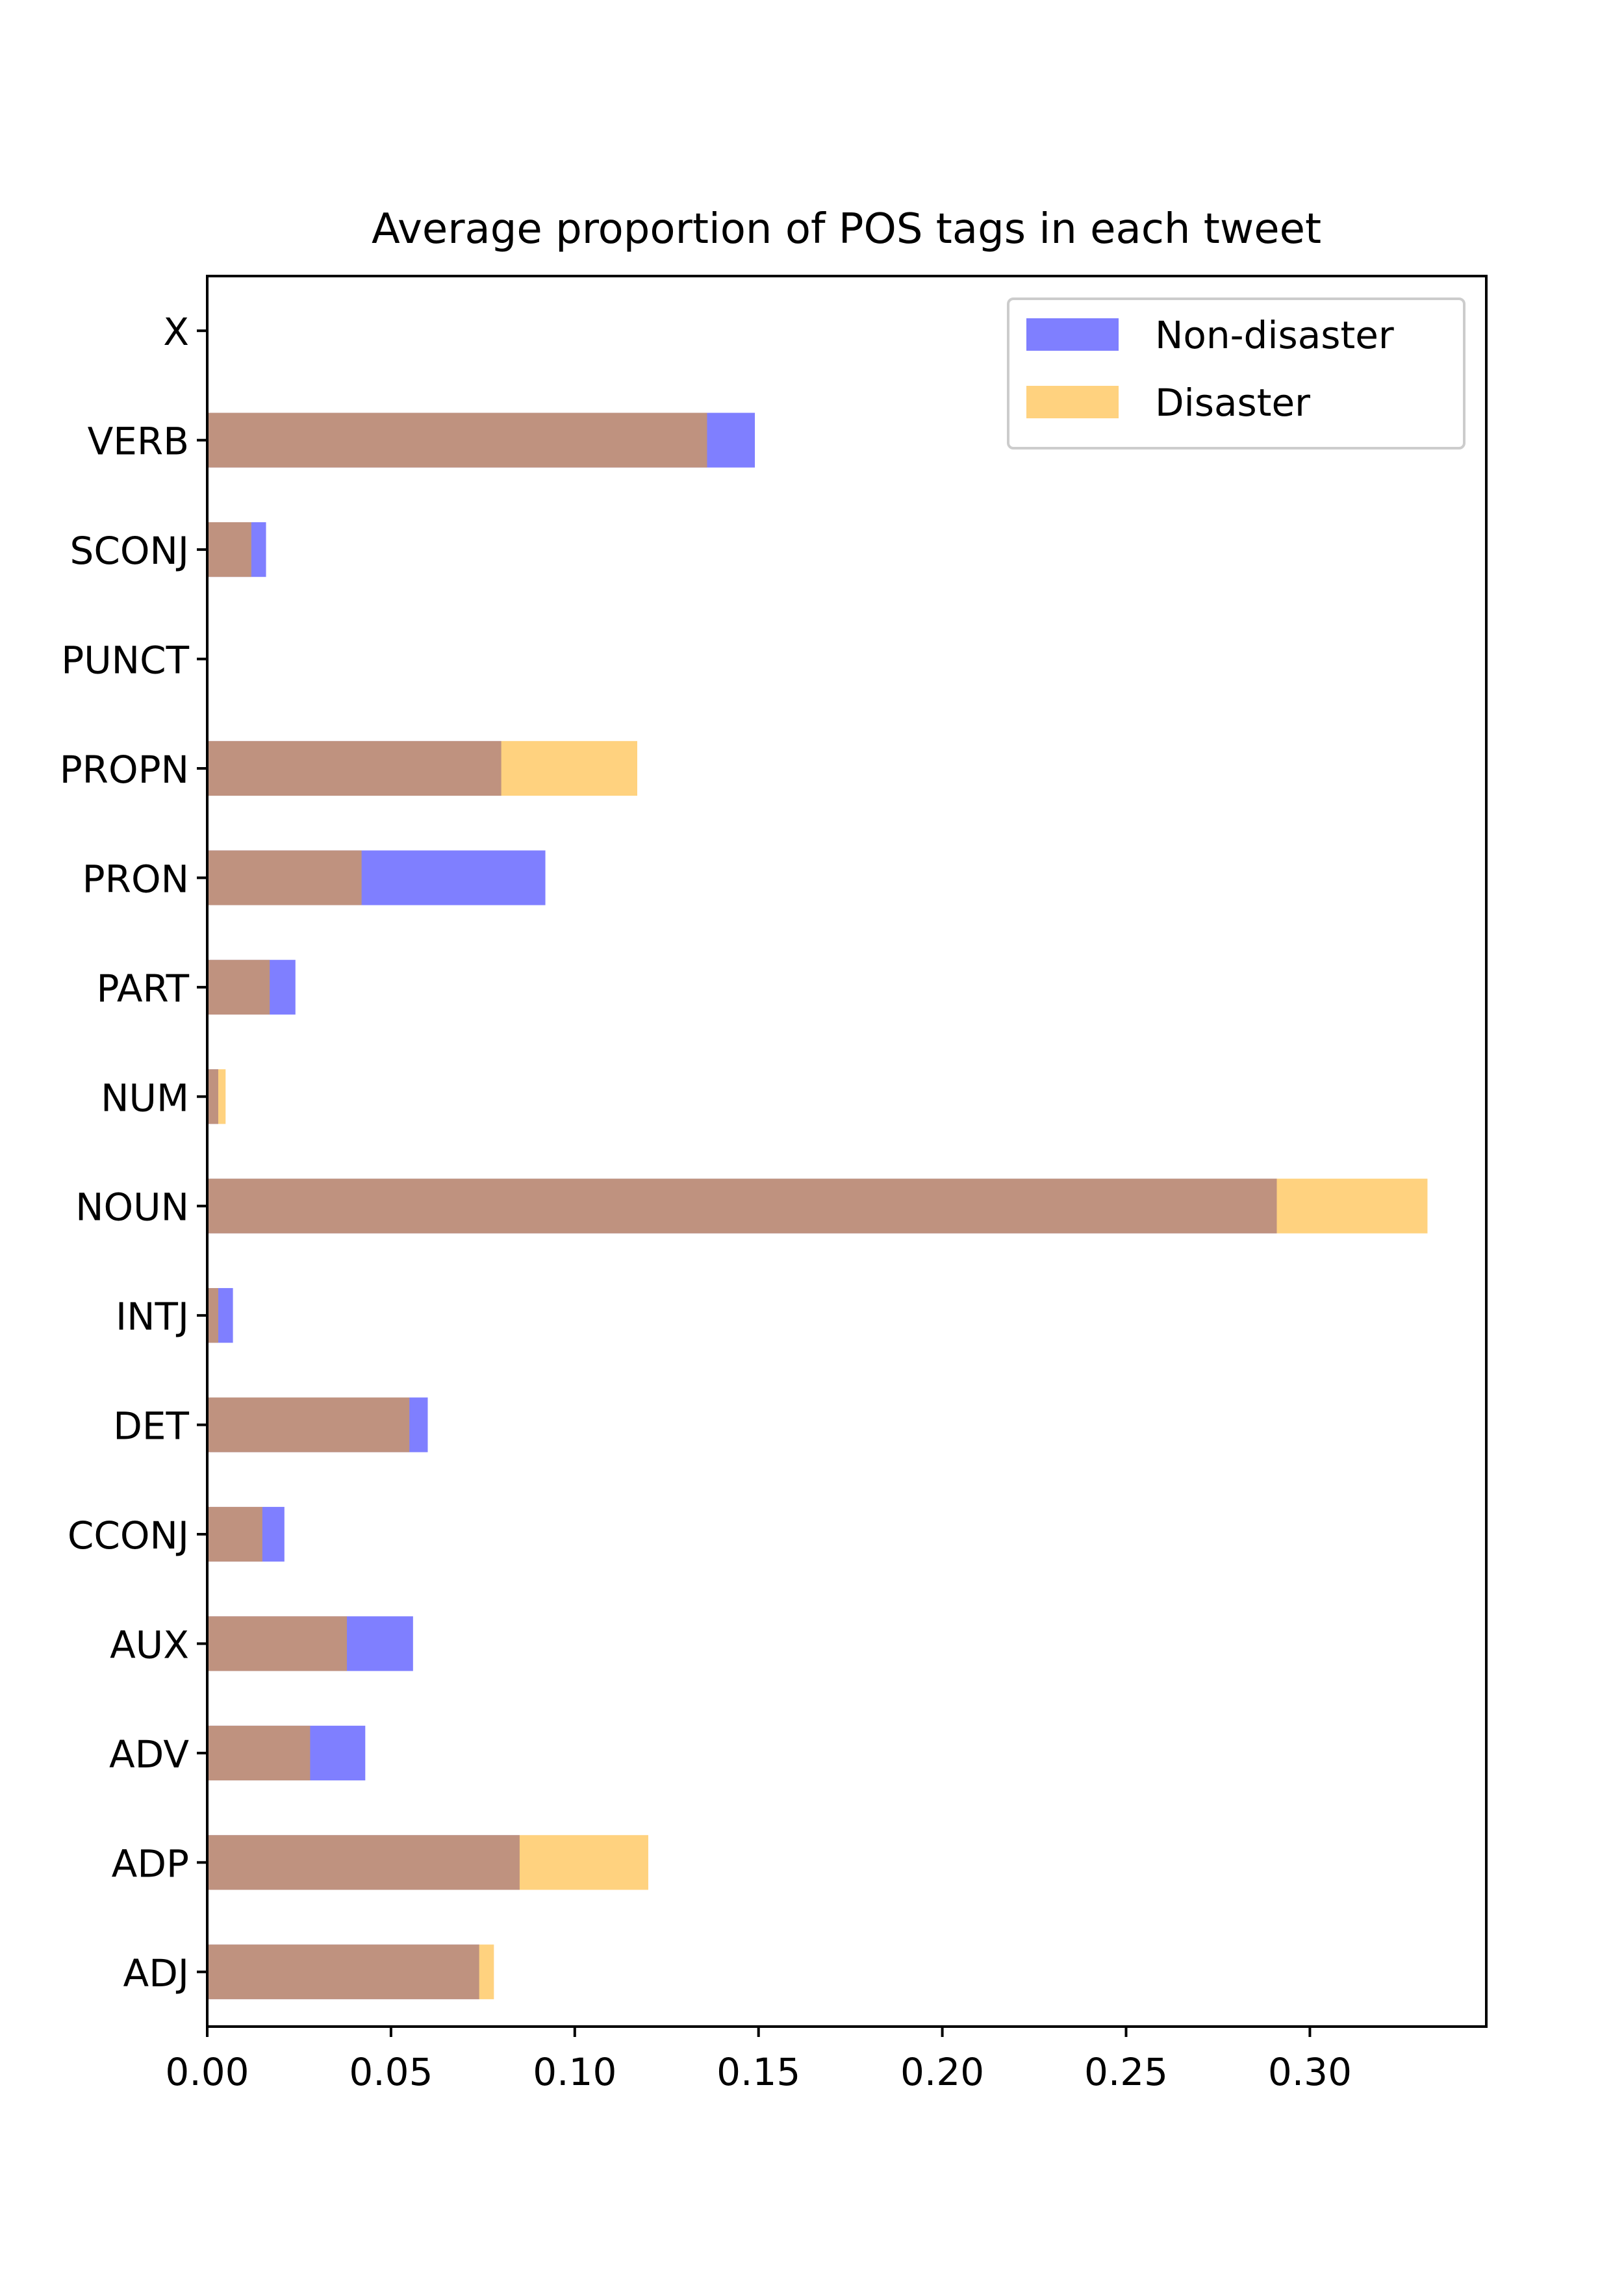 Image resolution: width=1624 pixels, height=2276 pixels. I want to click on bar-disaster-adj, so click(350, 1971).